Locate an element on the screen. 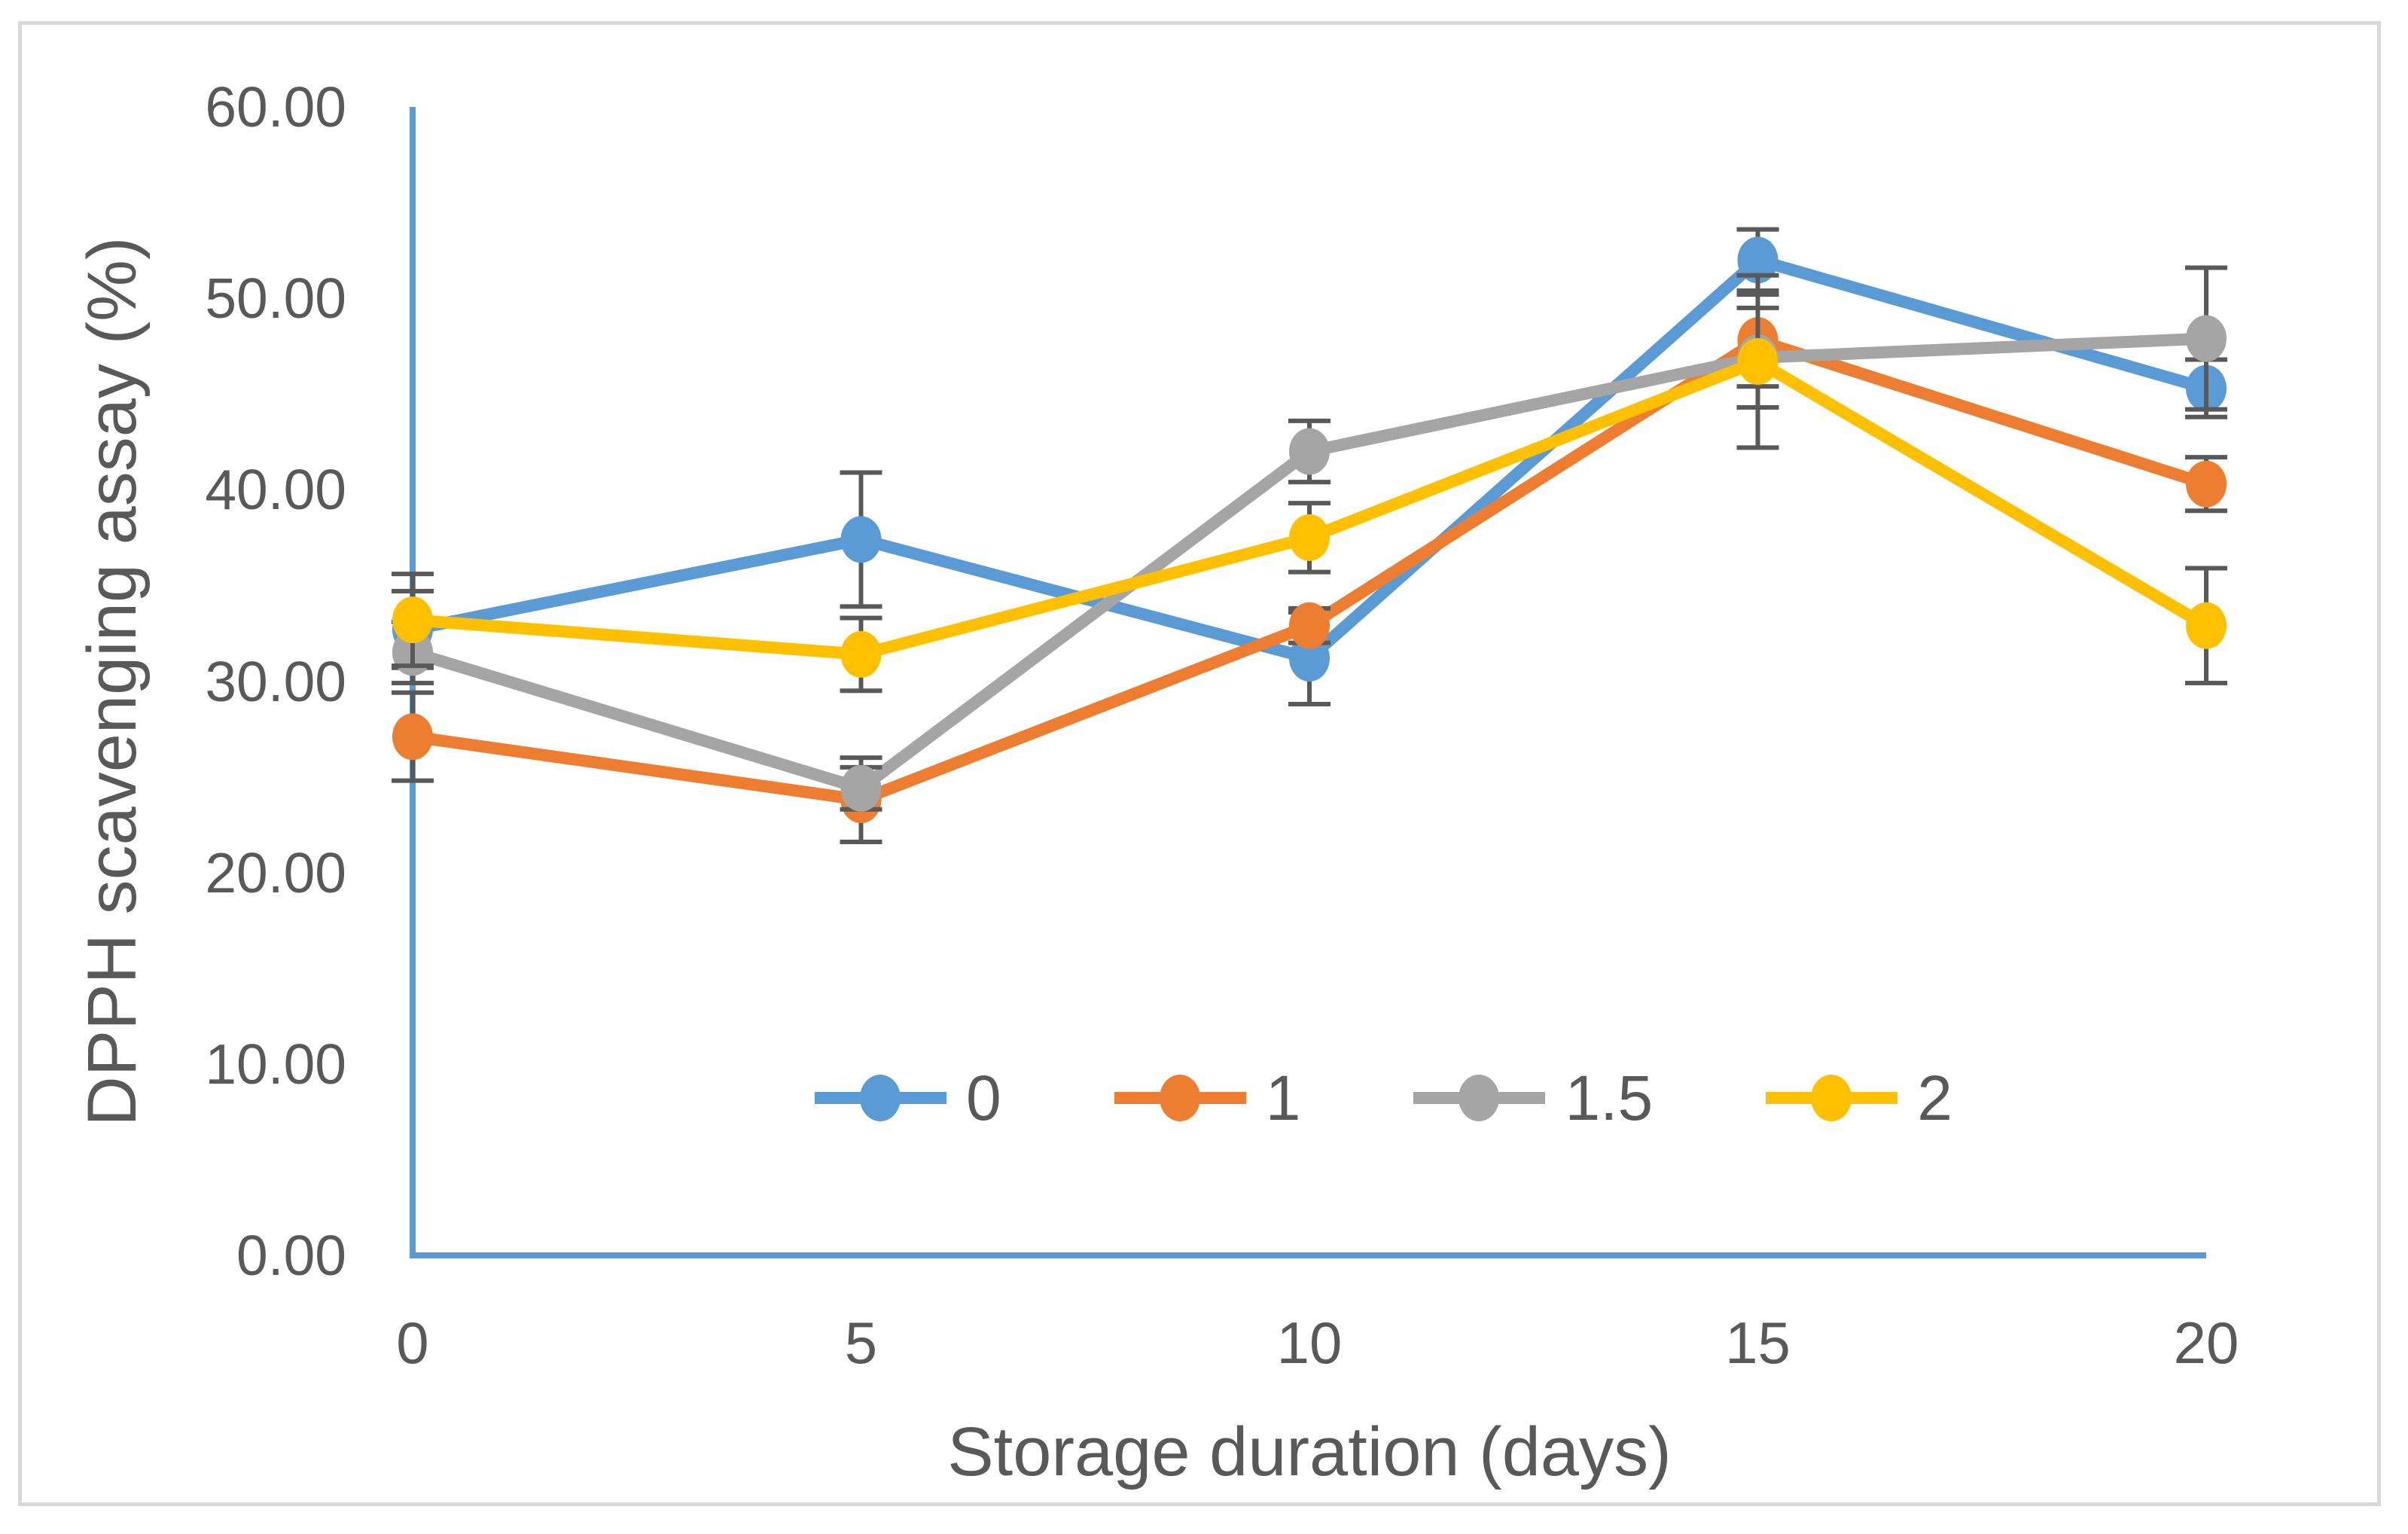 The image size is (2408, 1534). x-tick-label-5: 5 is located at coordinates (861, 1343).